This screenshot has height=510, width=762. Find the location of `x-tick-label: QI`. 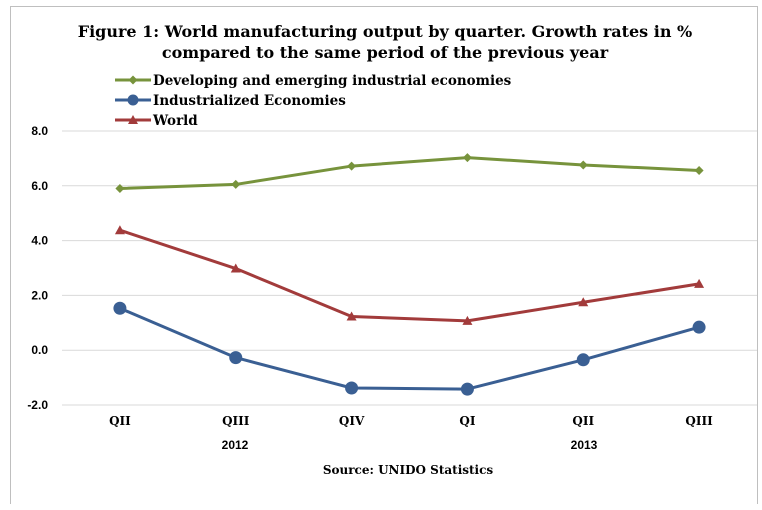

x-tick-label: QI is located at coordinates (467, 421).